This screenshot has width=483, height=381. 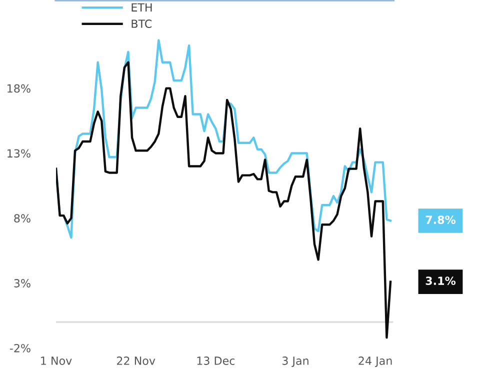 I want to click on x-tick-label: 24 Jan, so click(x=375, y=362).